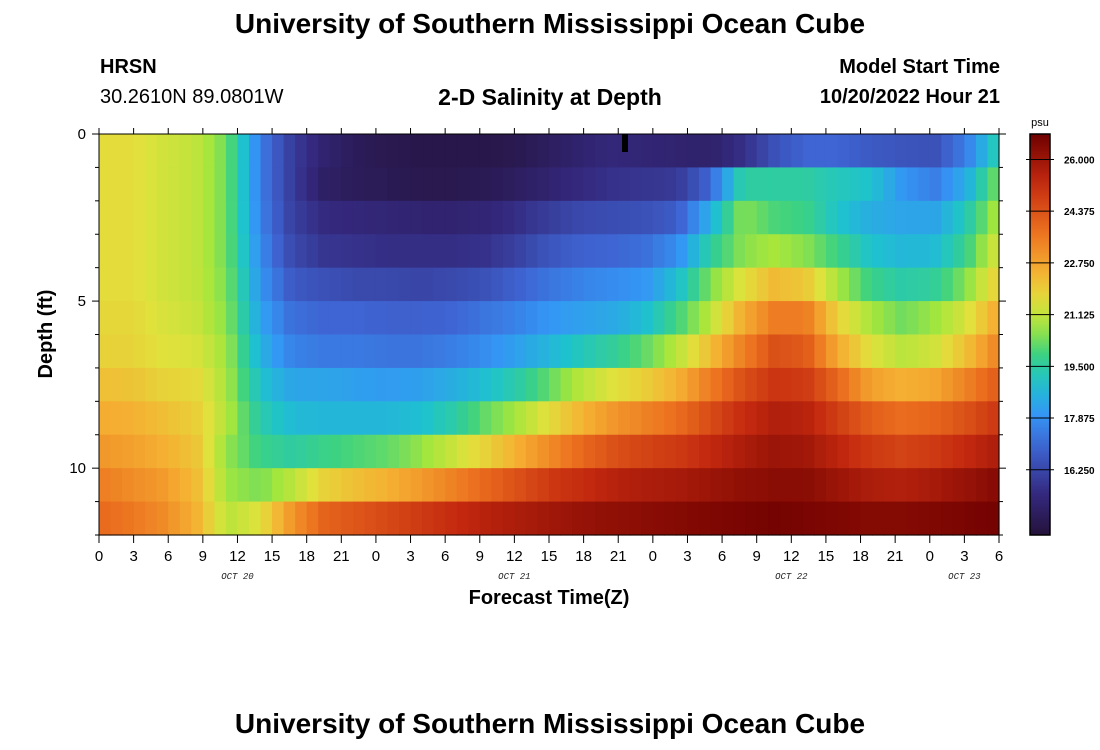  What do you see at coordinates (860, 556) in the screenshot?
I see `x-tick-label: 18` at bounding box center [860, 556].